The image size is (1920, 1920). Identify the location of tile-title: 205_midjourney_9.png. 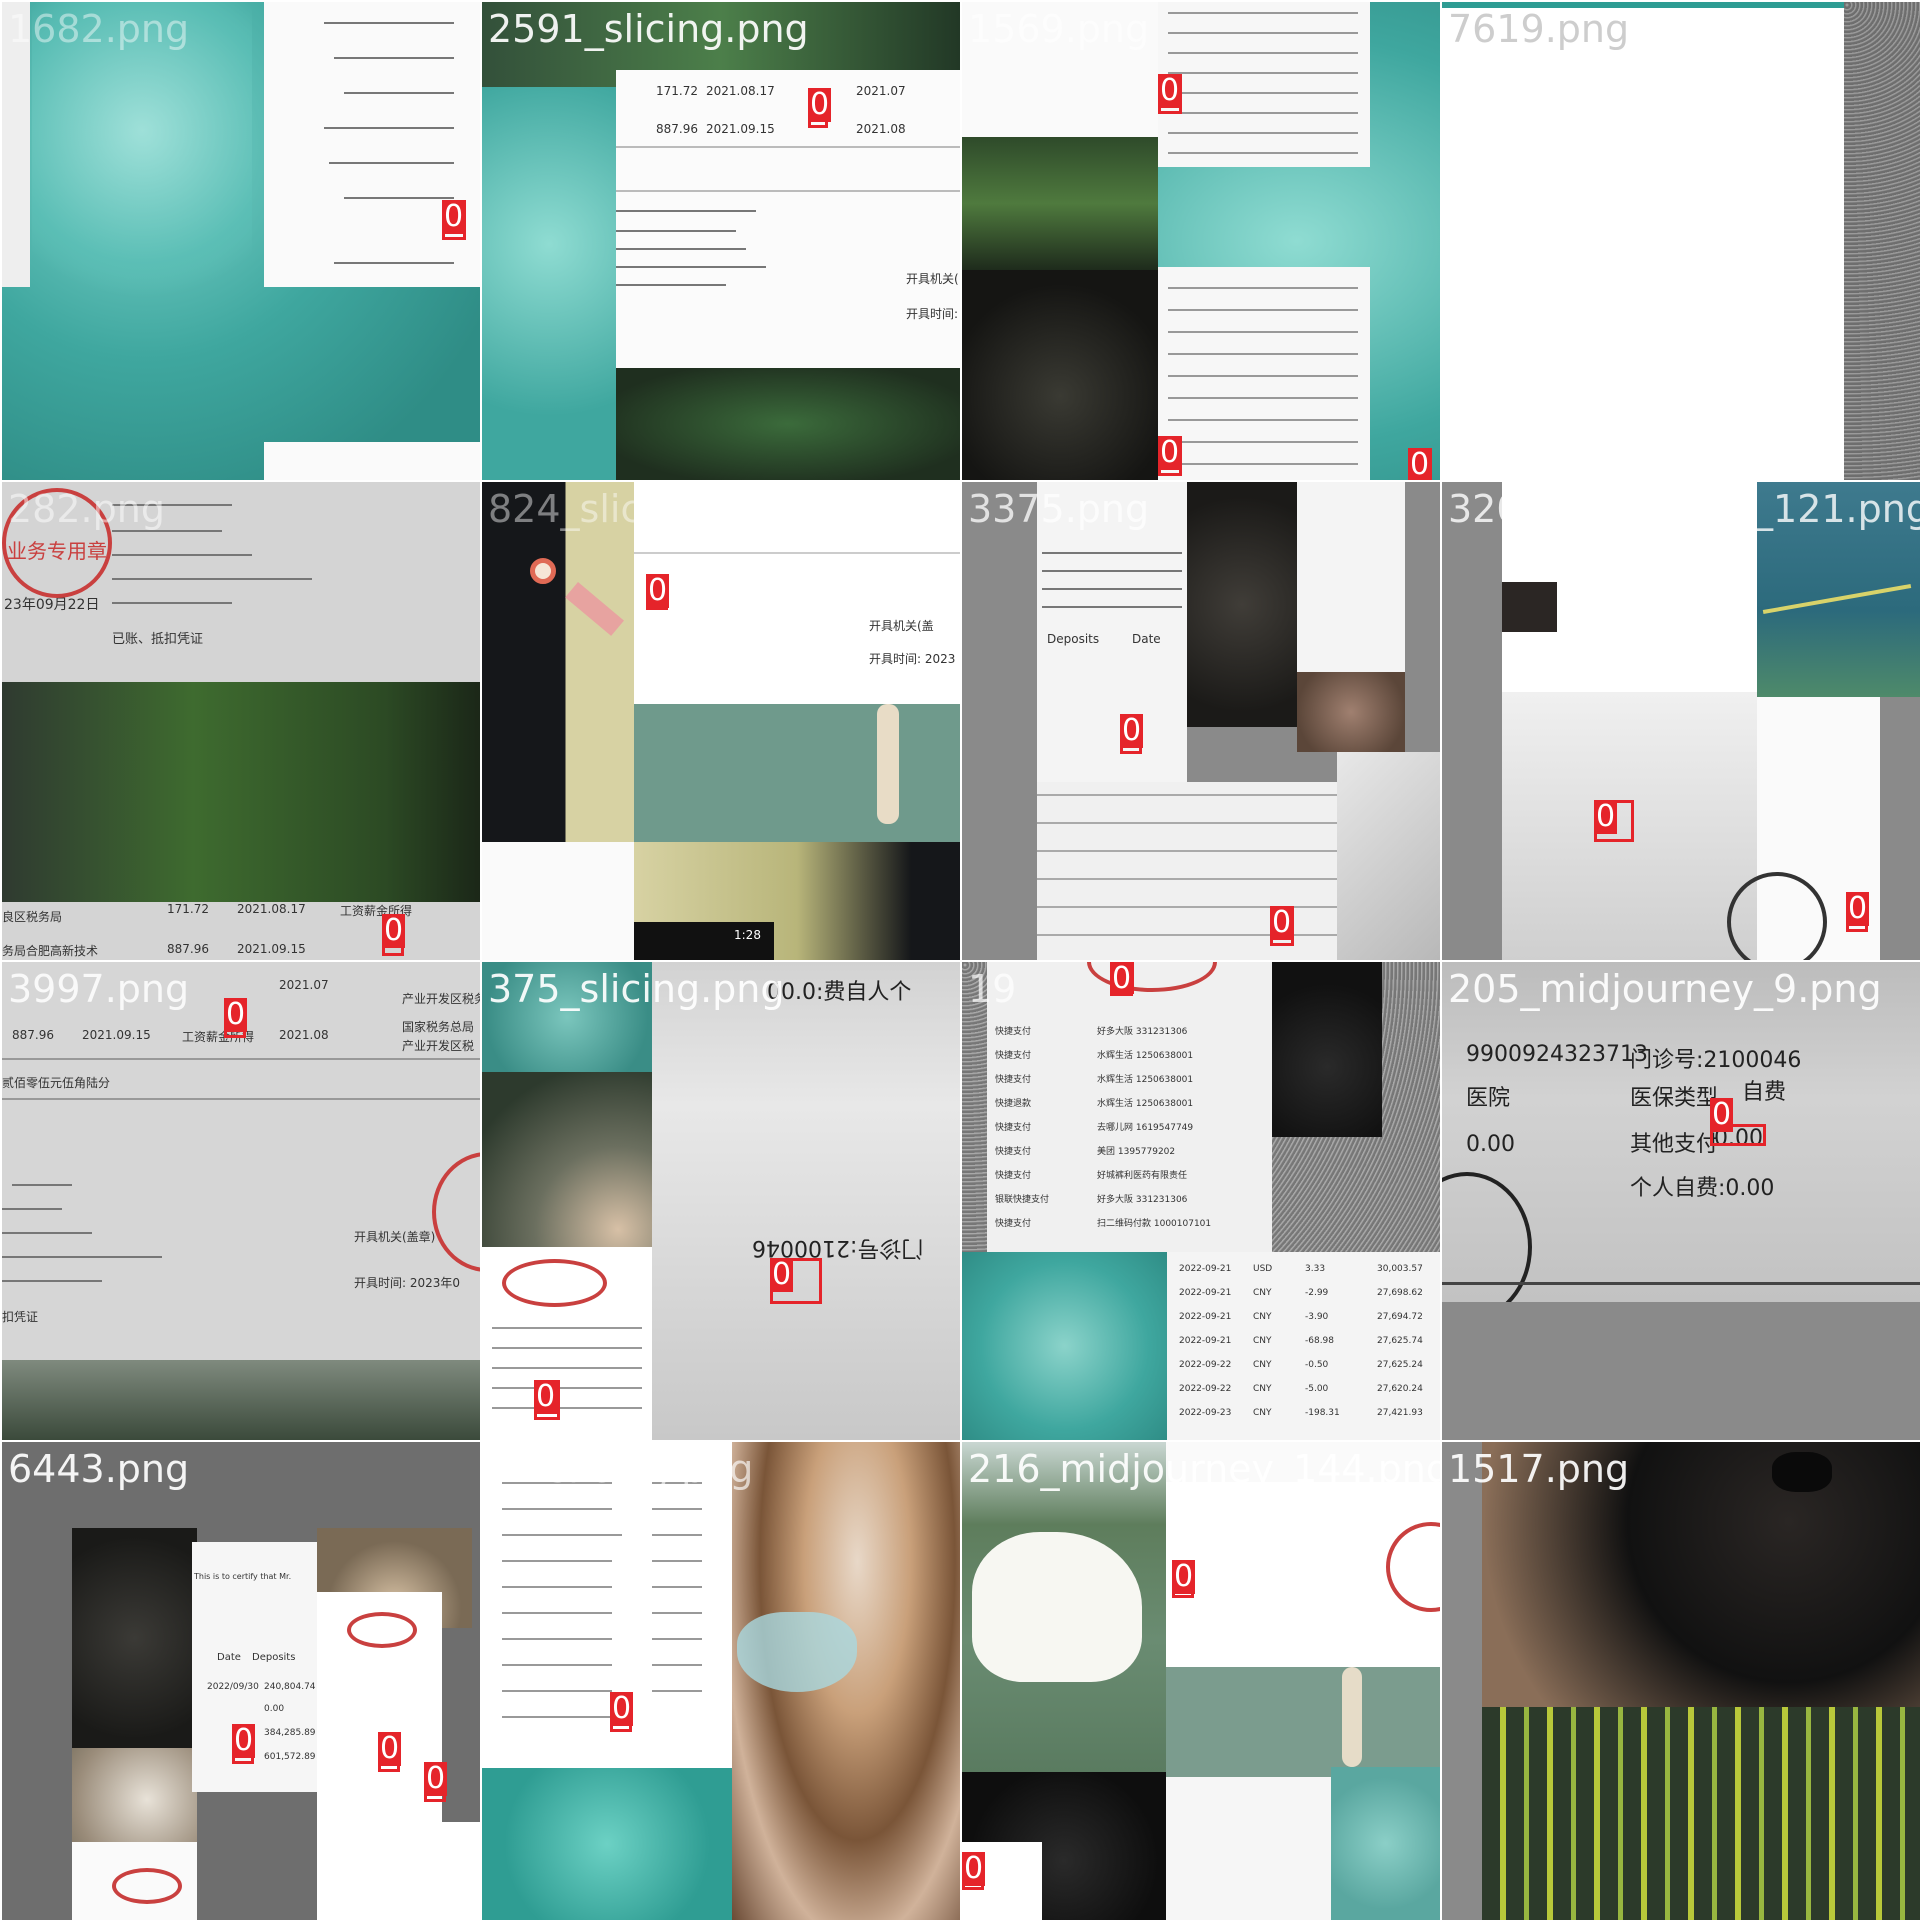
(1665, 989).